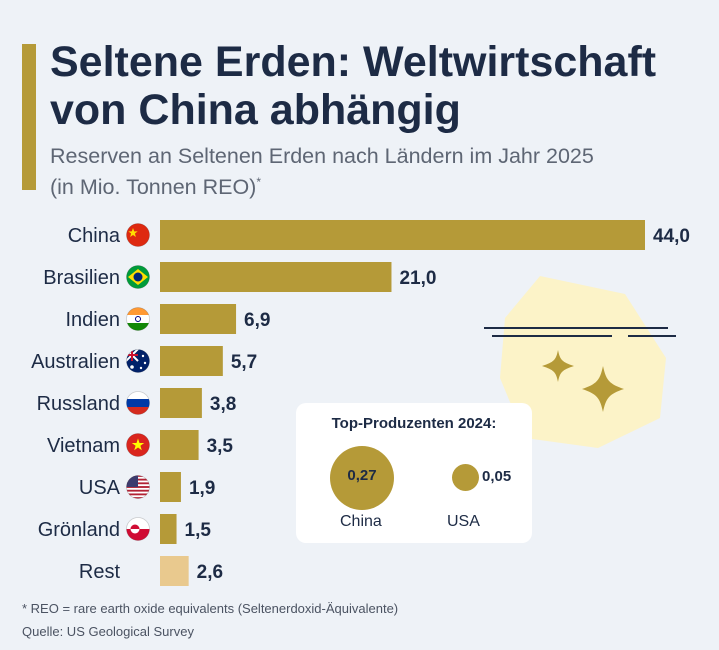 Image resolution: width=719 pixels, height=650 pixels. I want to click on vietnam-flag-icon, so click(138, 445).